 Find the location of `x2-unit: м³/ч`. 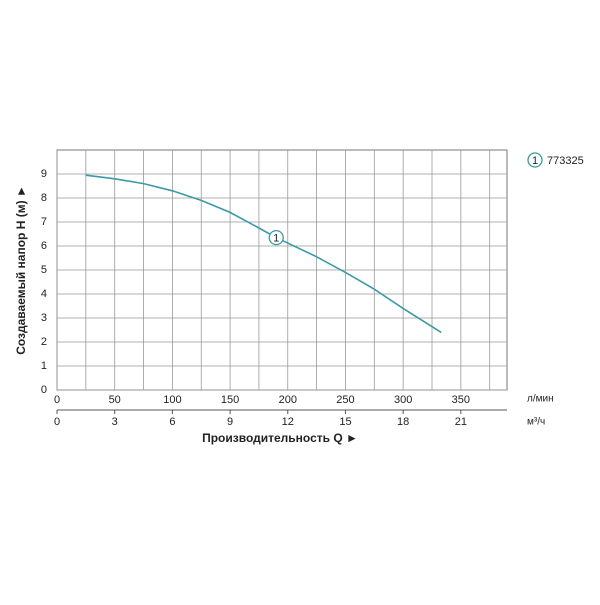

x2-unit: м³/ч is located at coordinates (536, 422).